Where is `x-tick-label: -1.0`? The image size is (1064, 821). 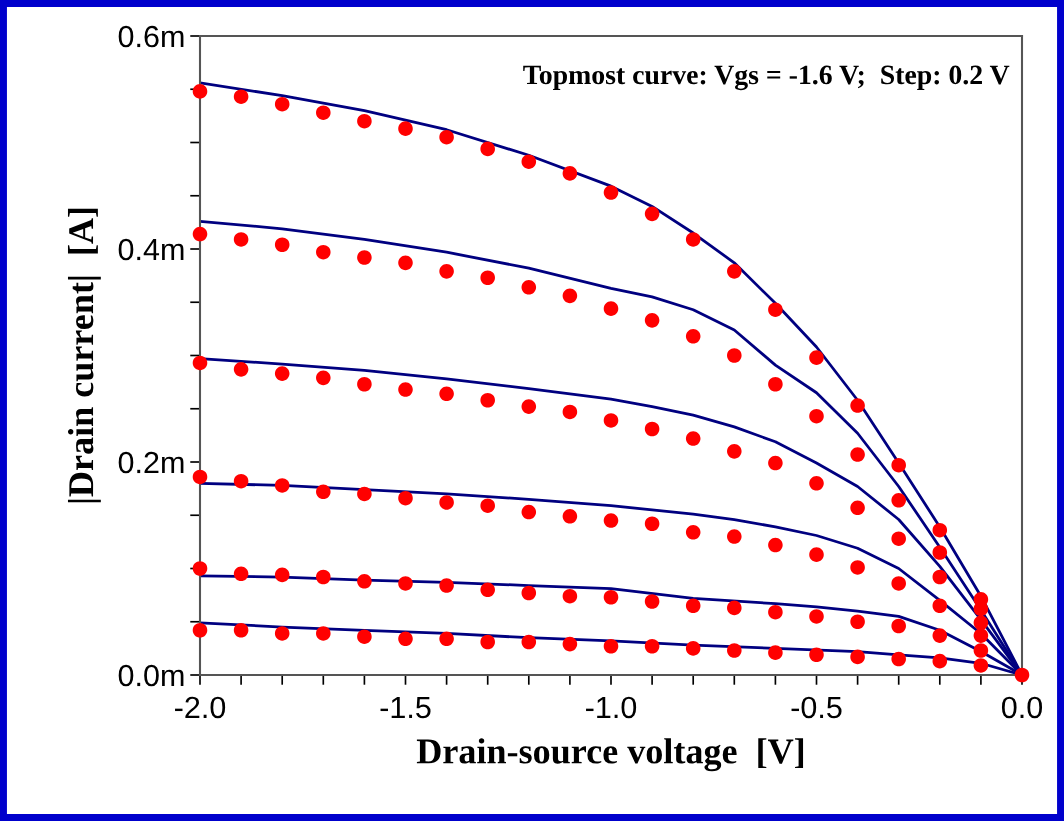 x-tick-label: -1.0 is located at coordinates (611, 707).